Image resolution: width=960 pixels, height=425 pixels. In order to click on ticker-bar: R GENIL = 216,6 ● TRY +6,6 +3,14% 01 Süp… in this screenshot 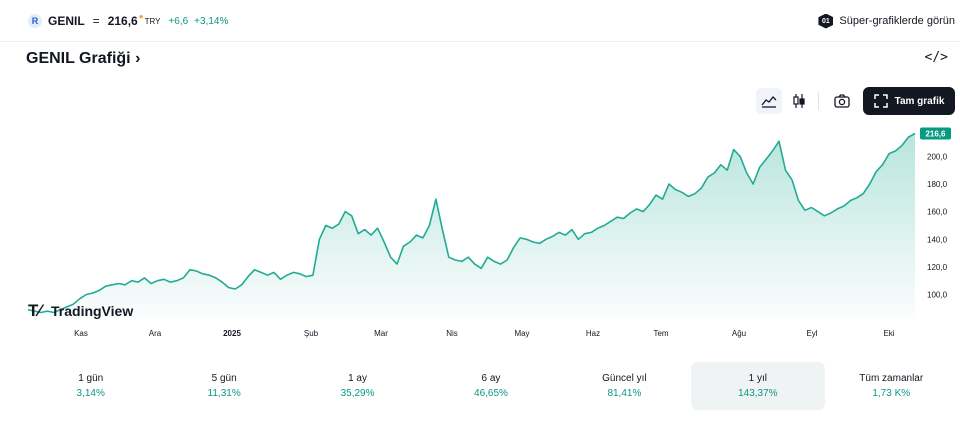, I will do `click(480, 21)`.